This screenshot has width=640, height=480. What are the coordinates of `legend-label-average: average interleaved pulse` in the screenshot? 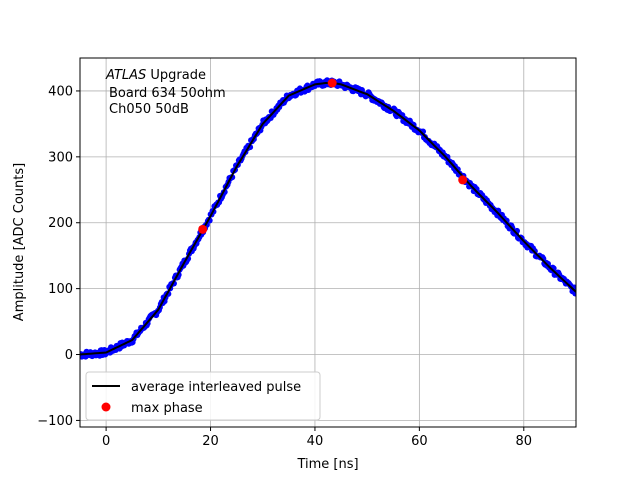 It's located at (216, 387).